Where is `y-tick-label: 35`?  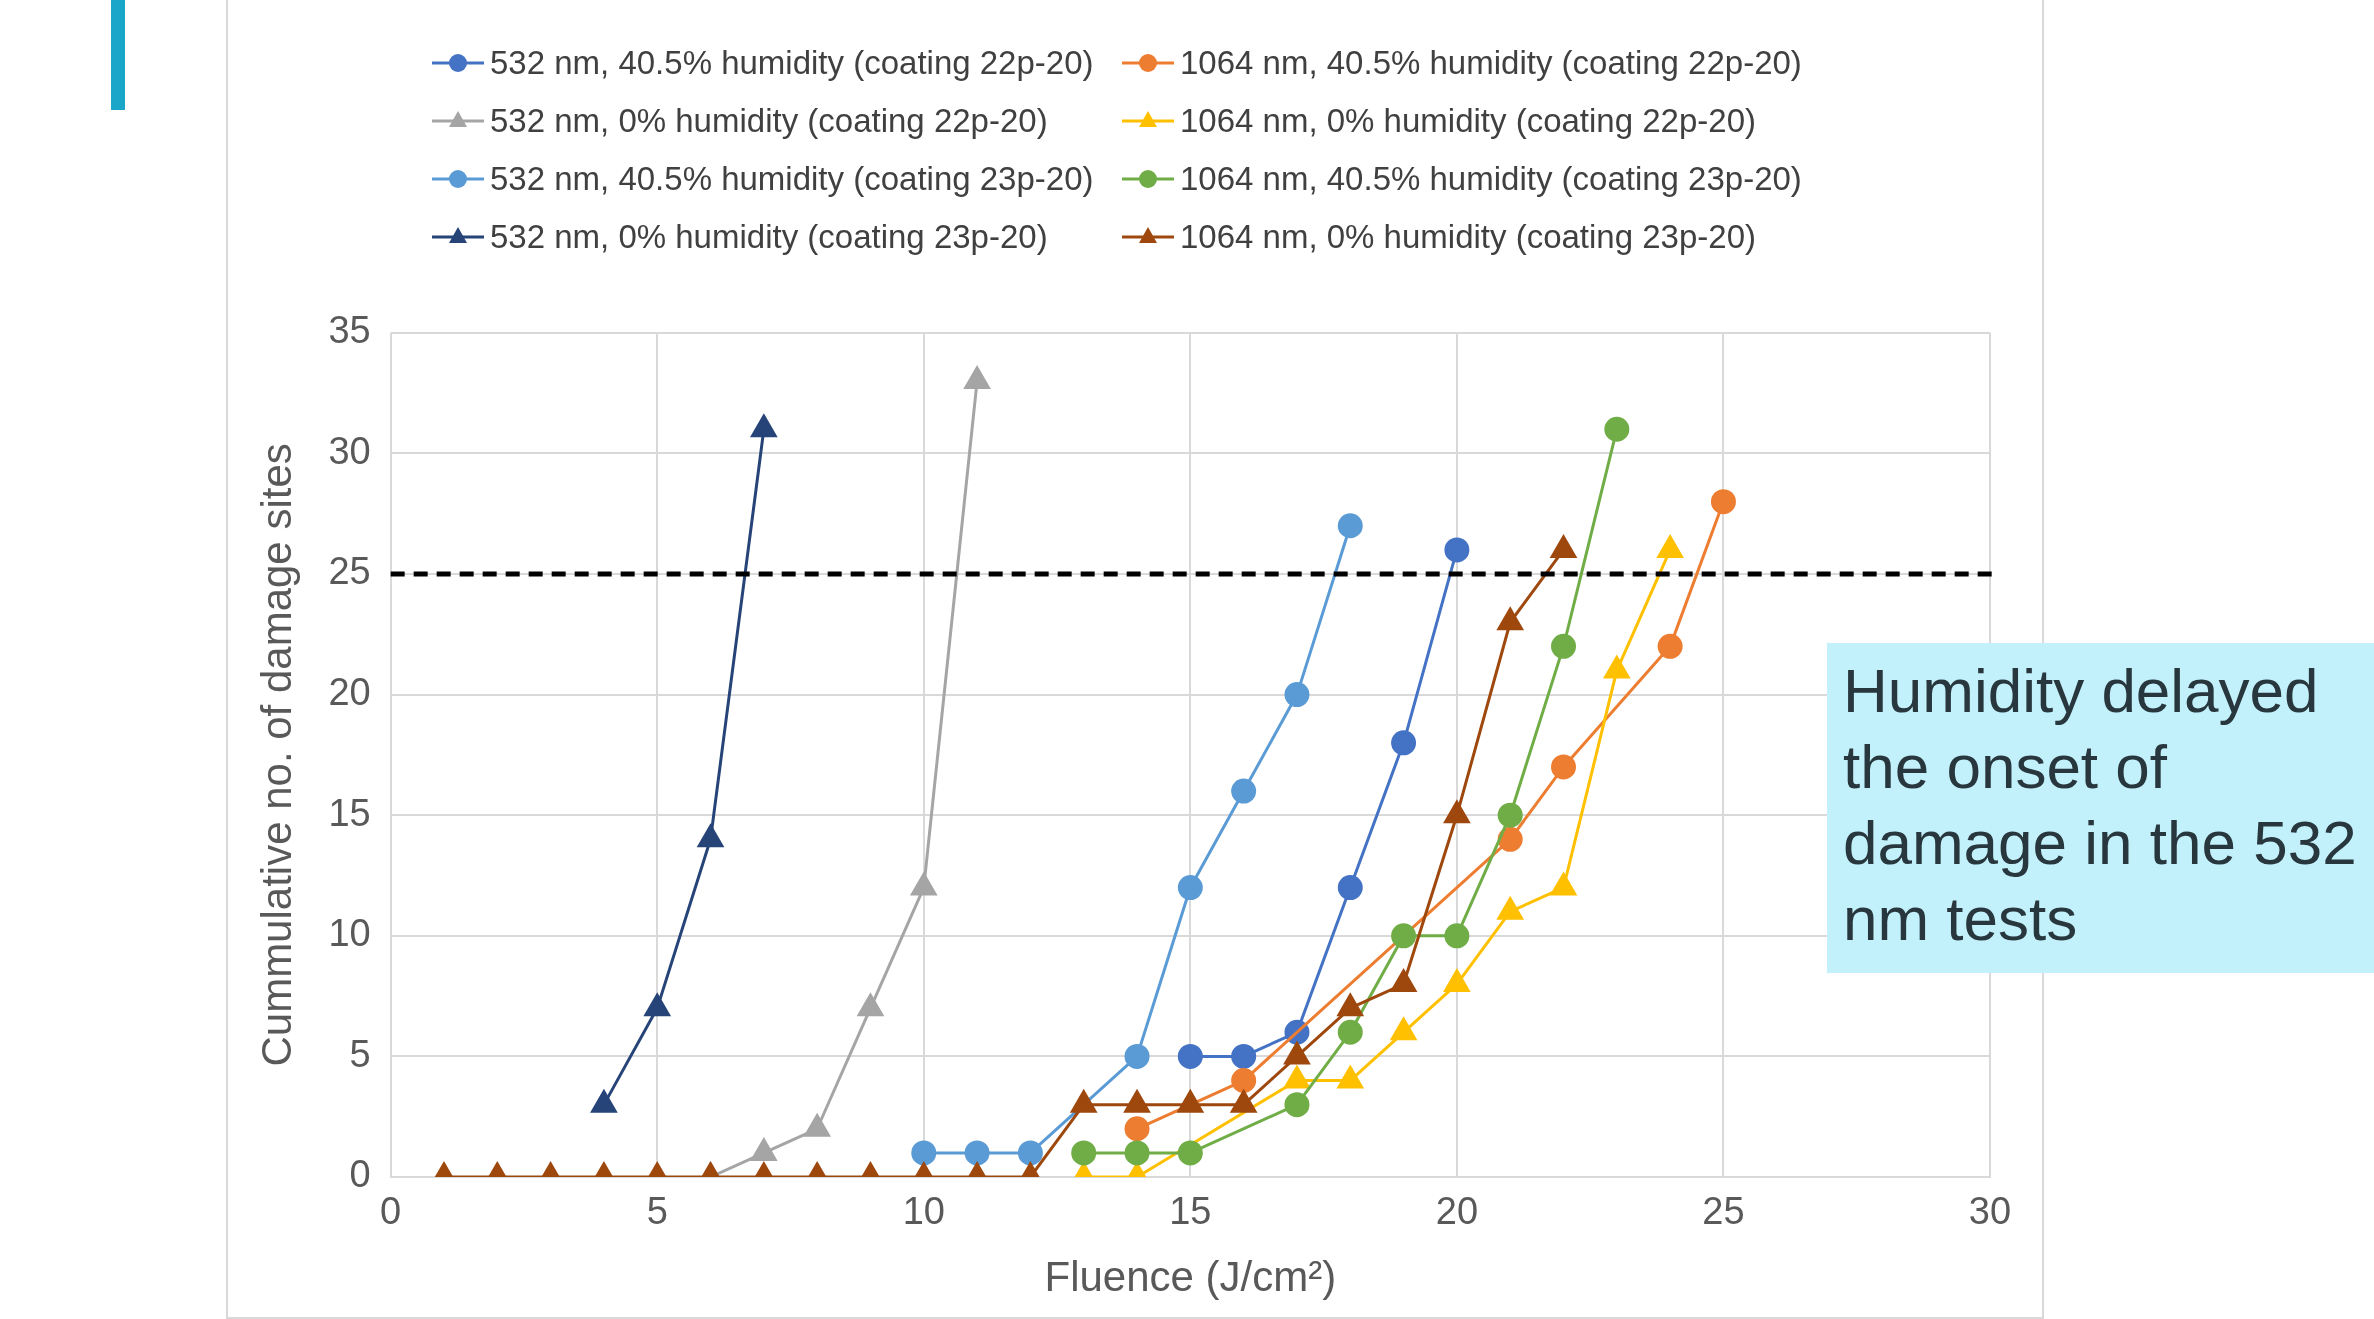 y-tick-label: 35 is located at coordinates (349, 330).